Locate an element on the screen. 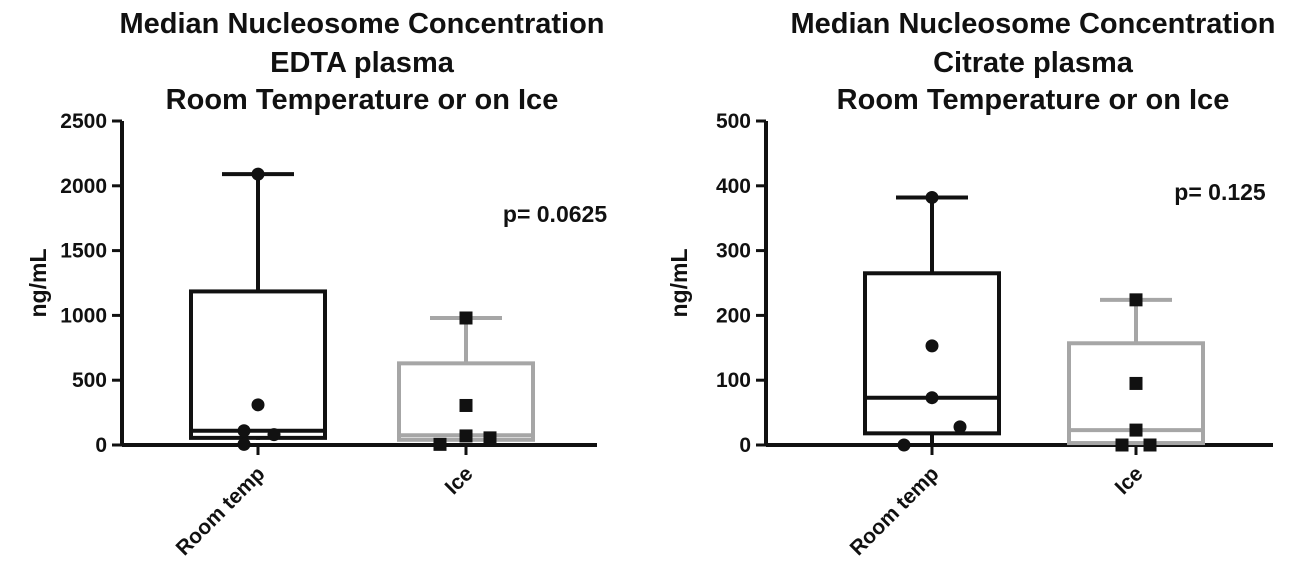  y-tick-label: 100 is located at coordinates (733, 380).